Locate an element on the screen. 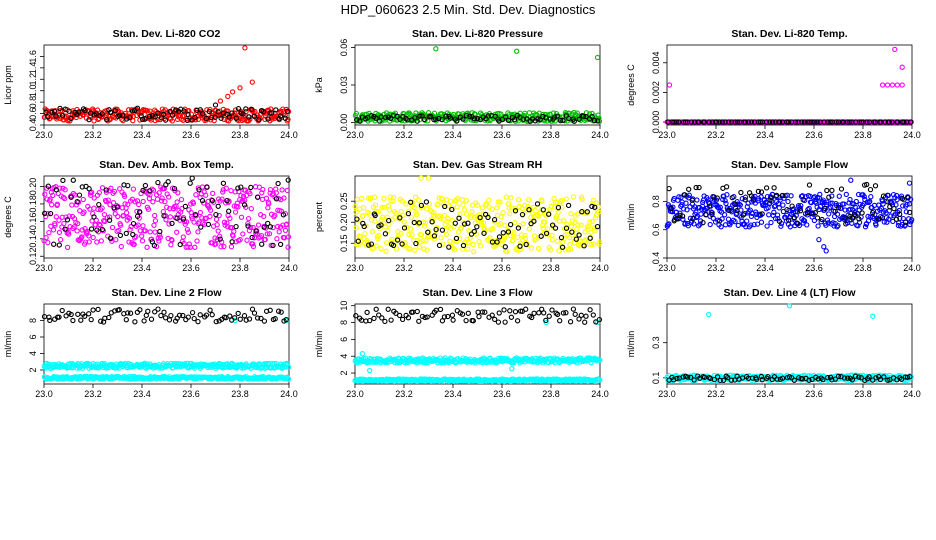  x-tick-label: 23.4 is located at coordinates (142, 394).